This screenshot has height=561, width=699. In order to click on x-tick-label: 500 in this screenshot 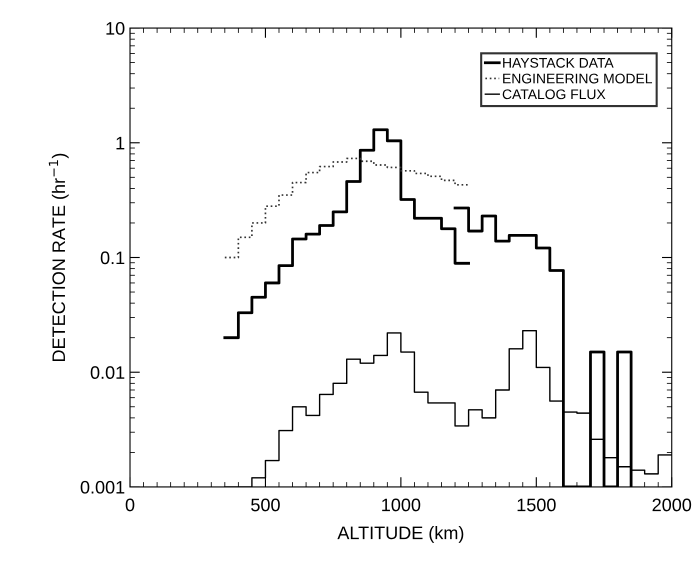, I will do `click(265, 505)`.